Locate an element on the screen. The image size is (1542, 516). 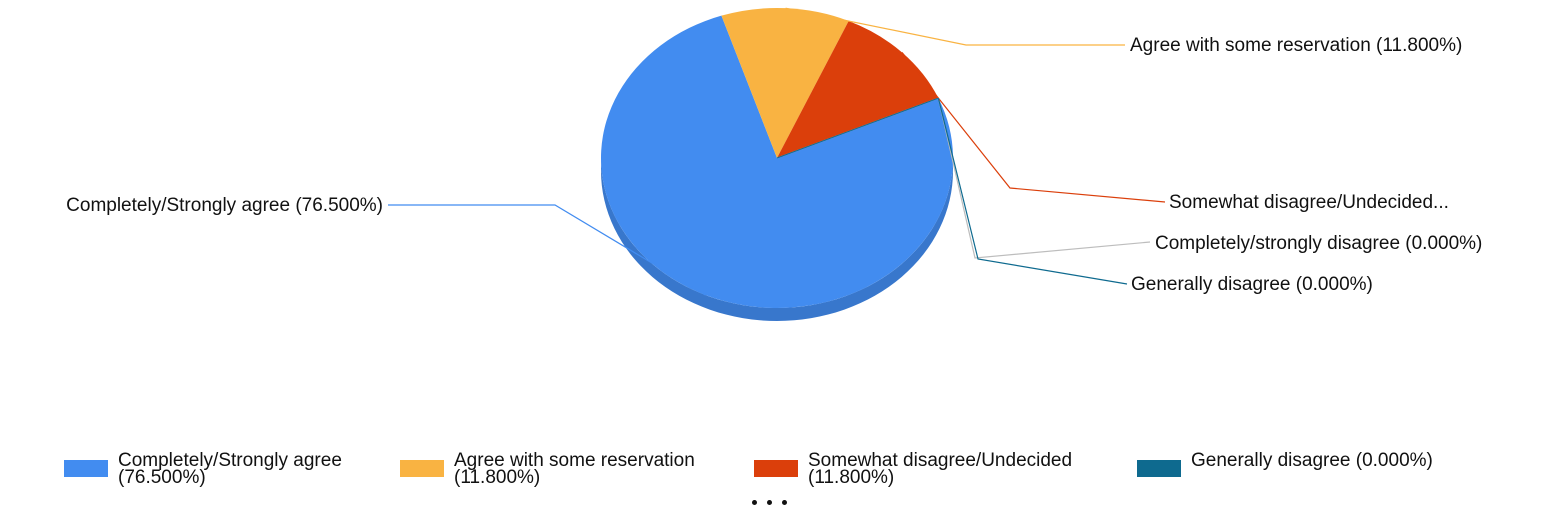
pie-slices is located at coordinates (776, 157).